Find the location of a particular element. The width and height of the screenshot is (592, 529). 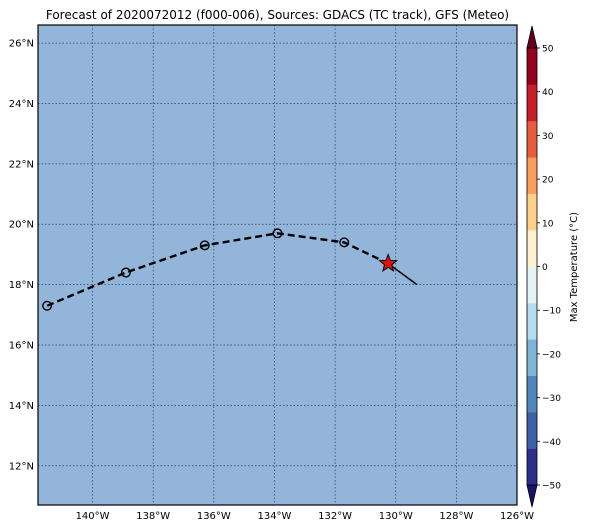

colorbar-tick-label: 30 is located at coordinates (548, 137).